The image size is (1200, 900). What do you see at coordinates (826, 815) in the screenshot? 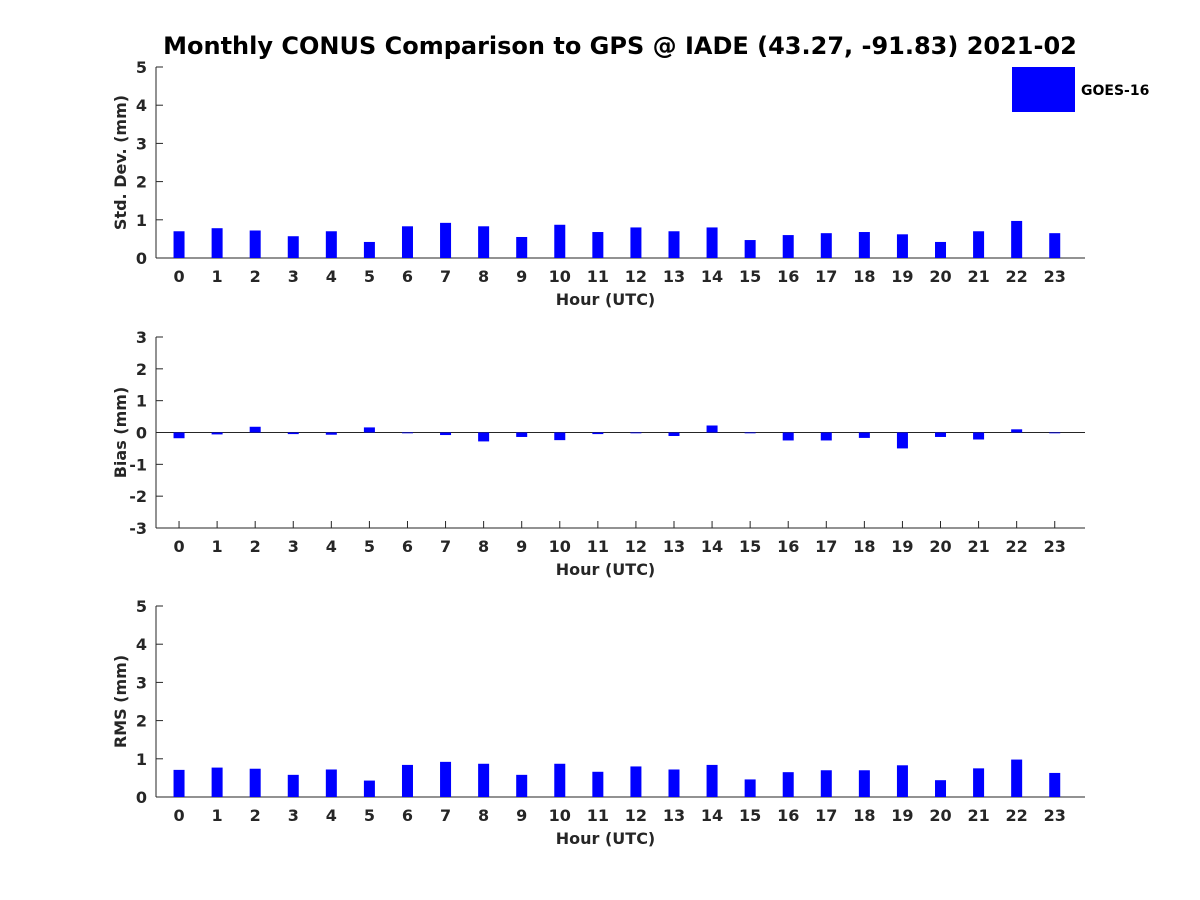
I see `x-tick-label: 17` at bounding box center [826, 815].